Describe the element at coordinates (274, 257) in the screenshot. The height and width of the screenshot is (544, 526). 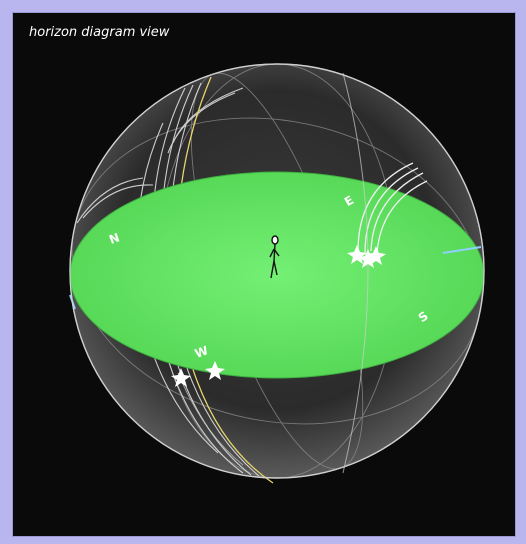
I see `stick-figure-icon` at that location.